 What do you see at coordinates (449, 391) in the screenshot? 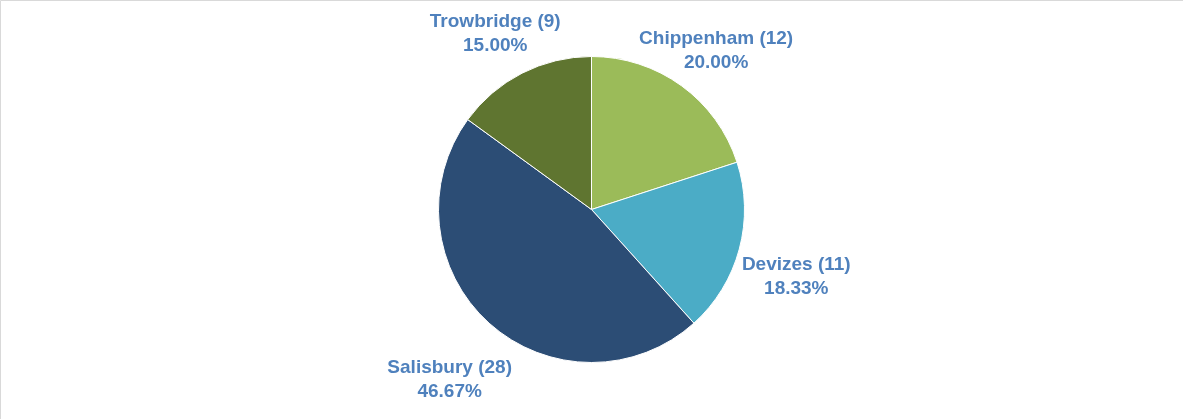
I see `data-label: 46.67%` at bounding box center [449, 391].